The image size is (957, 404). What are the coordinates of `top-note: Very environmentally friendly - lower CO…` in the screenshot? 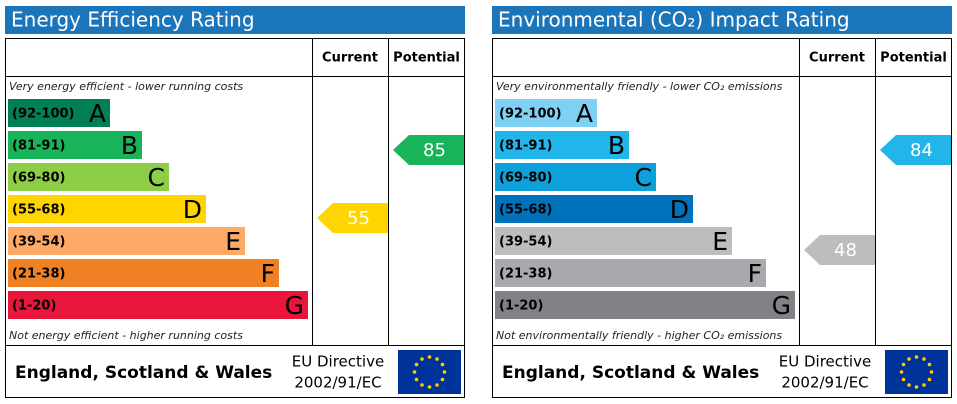 It's located at (639, 86).